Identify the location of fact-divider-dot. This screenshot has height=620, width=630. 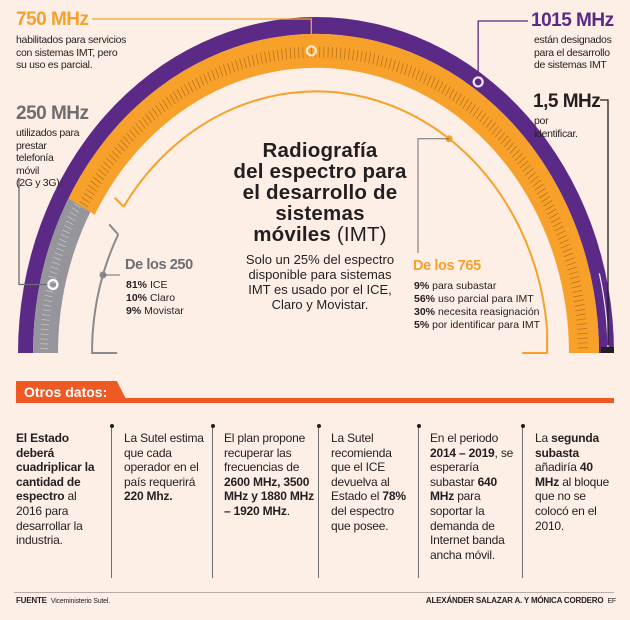
(111, 426).